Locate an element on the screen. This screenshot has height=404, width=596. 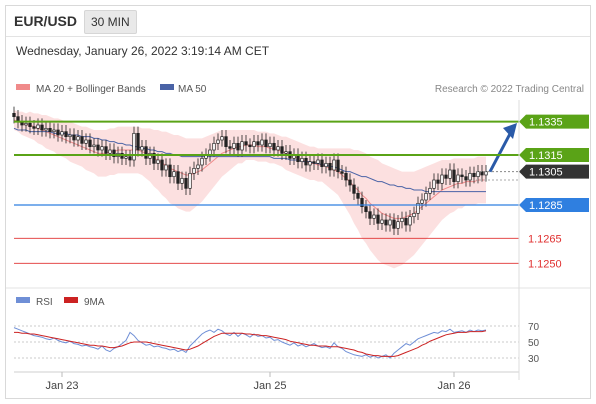
bb-legend-label: MA 20 + Bollinger Bands is located at coordinates (91, 89).